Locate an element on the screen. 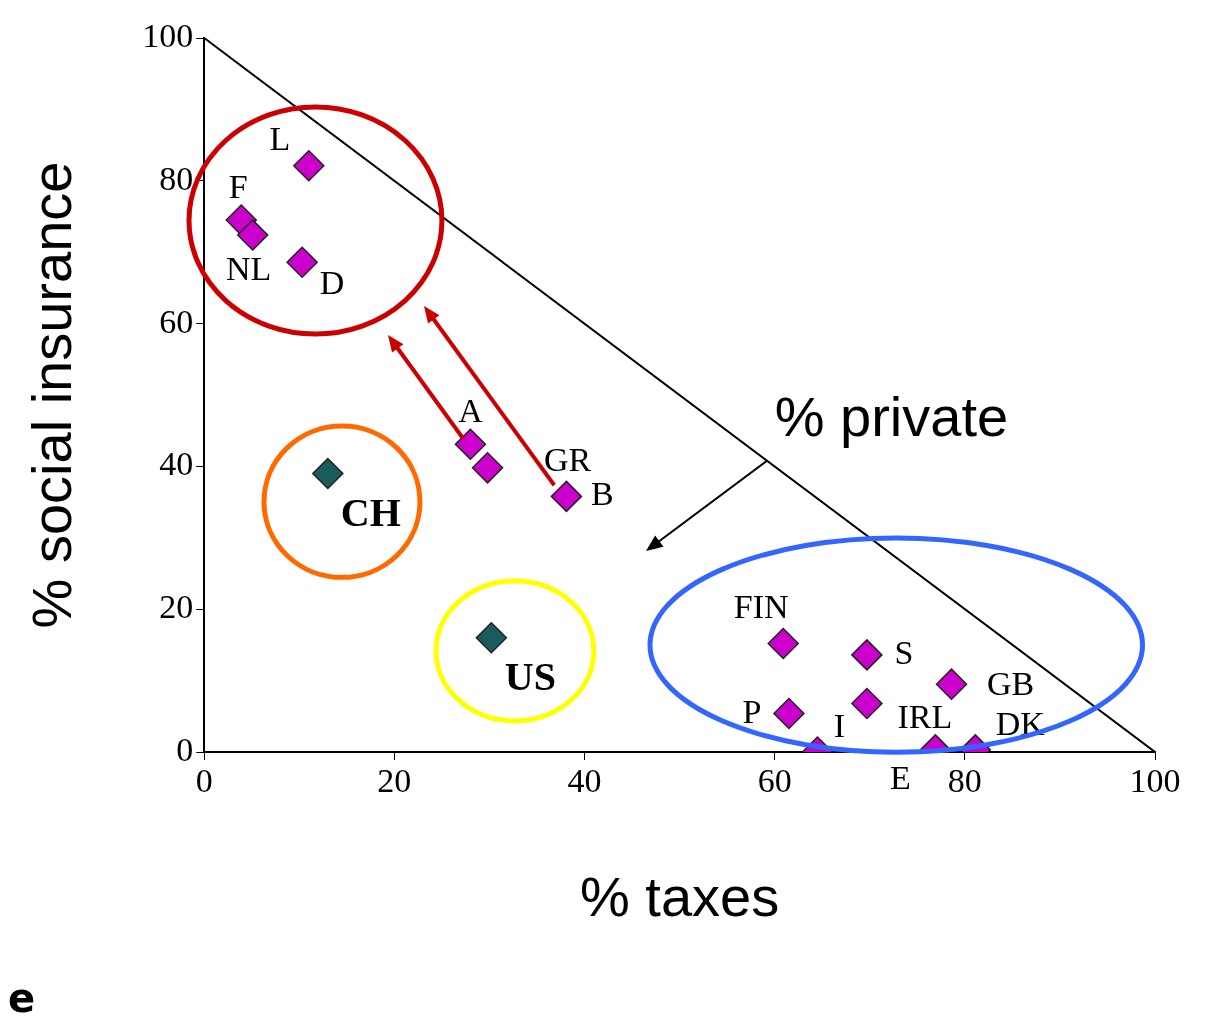 The width and height of the screenshot is (1225, 1026). annotation: D is located at coordinates (332, 283).